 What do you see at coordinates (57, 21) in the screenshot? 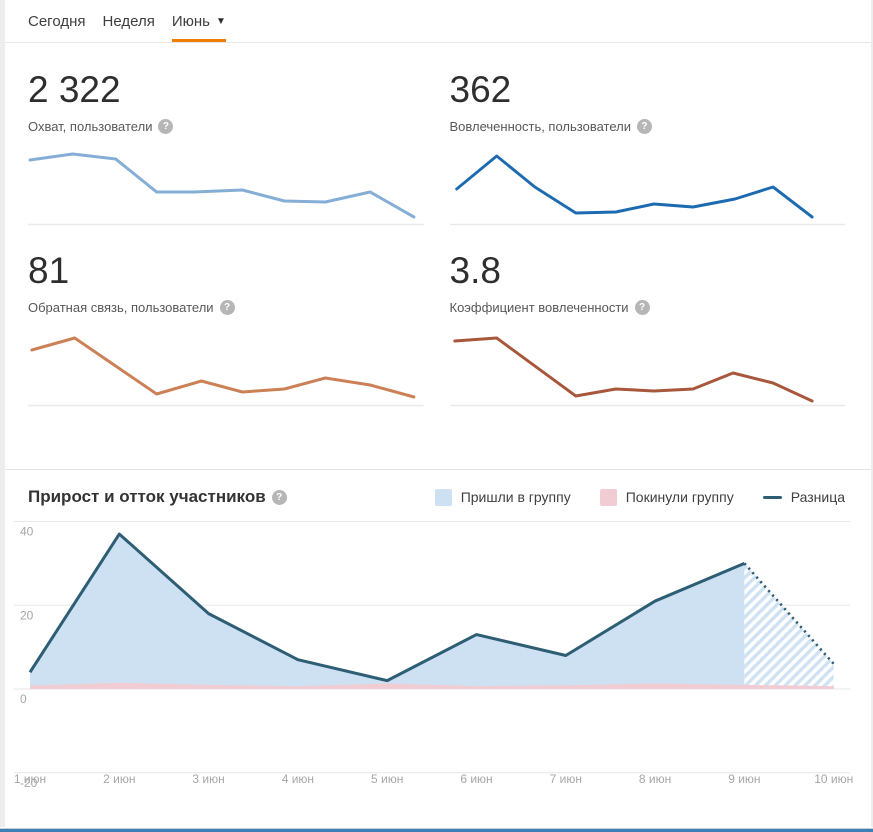
I see `tab-today: Сегодня` at bounding box center [57, 21].